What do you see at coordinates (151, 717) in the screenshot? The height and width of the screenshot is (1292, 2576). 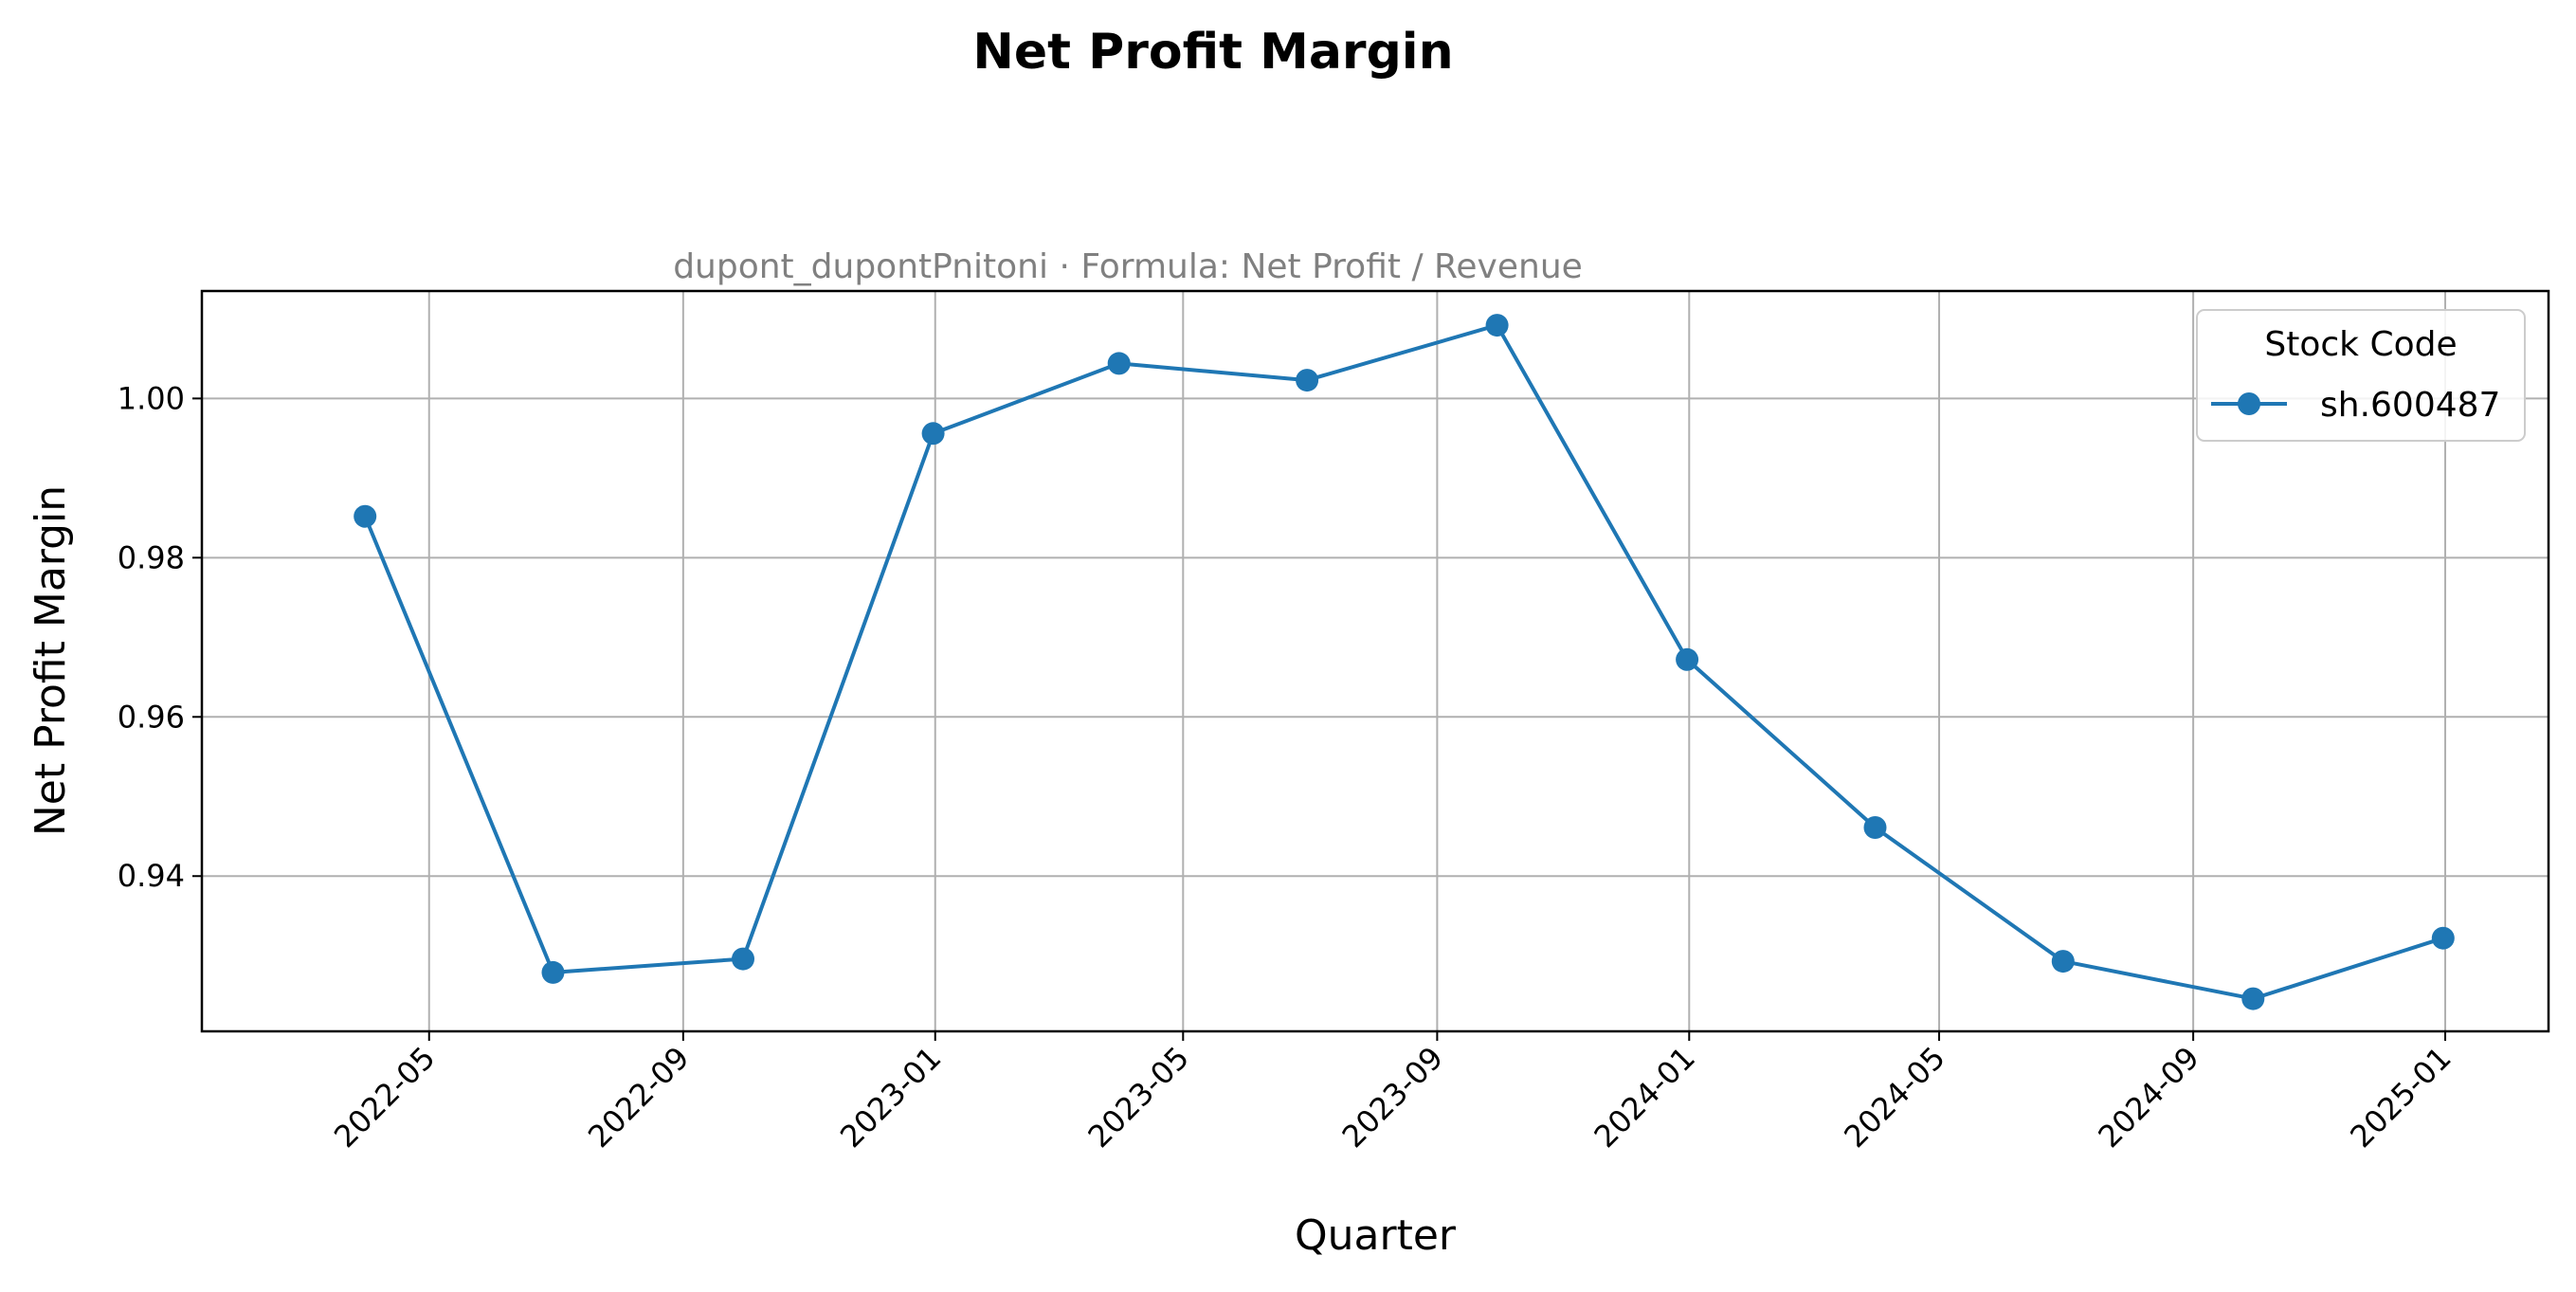 I see `y-tick-label: 0.96` at bounding box center [151, 717].